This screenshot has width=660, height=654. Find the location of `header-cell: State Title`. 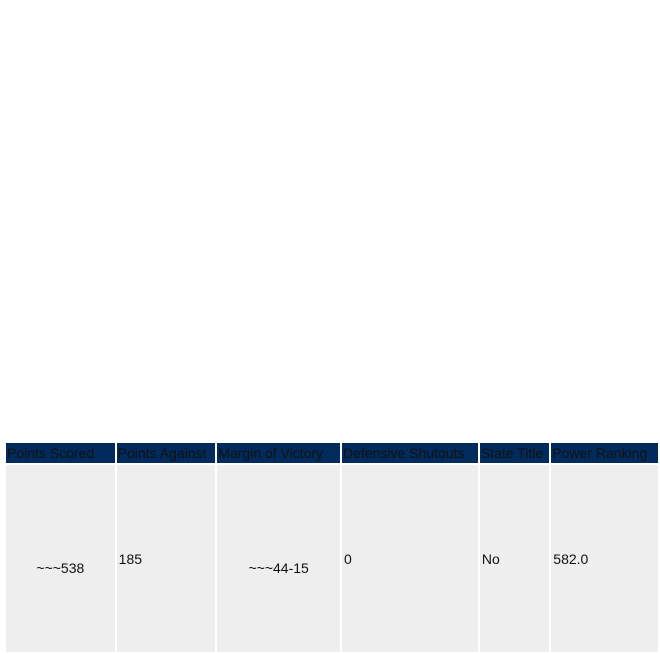

header-cell: State Title is located at coordinates (514, 453).